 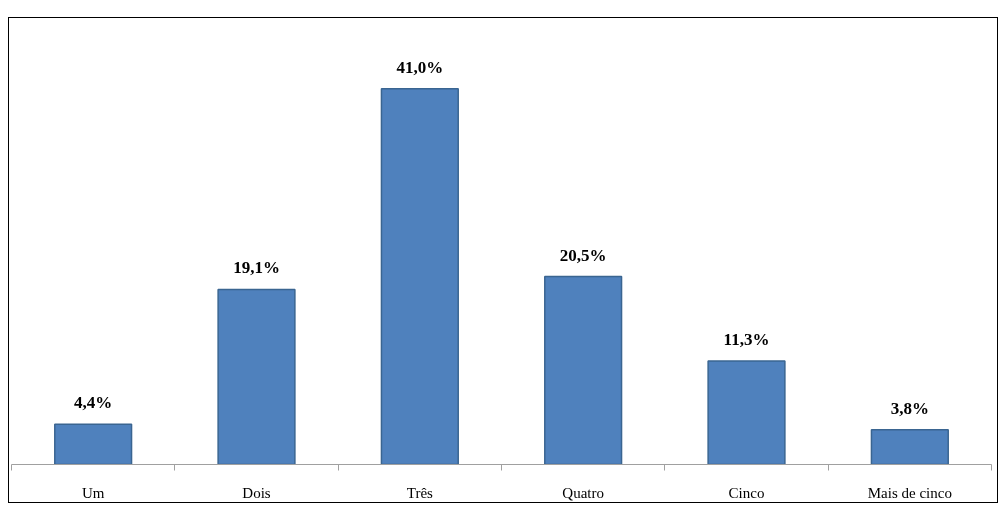 I want to click on data-label: 41,0%, so click(x=420, y=67).